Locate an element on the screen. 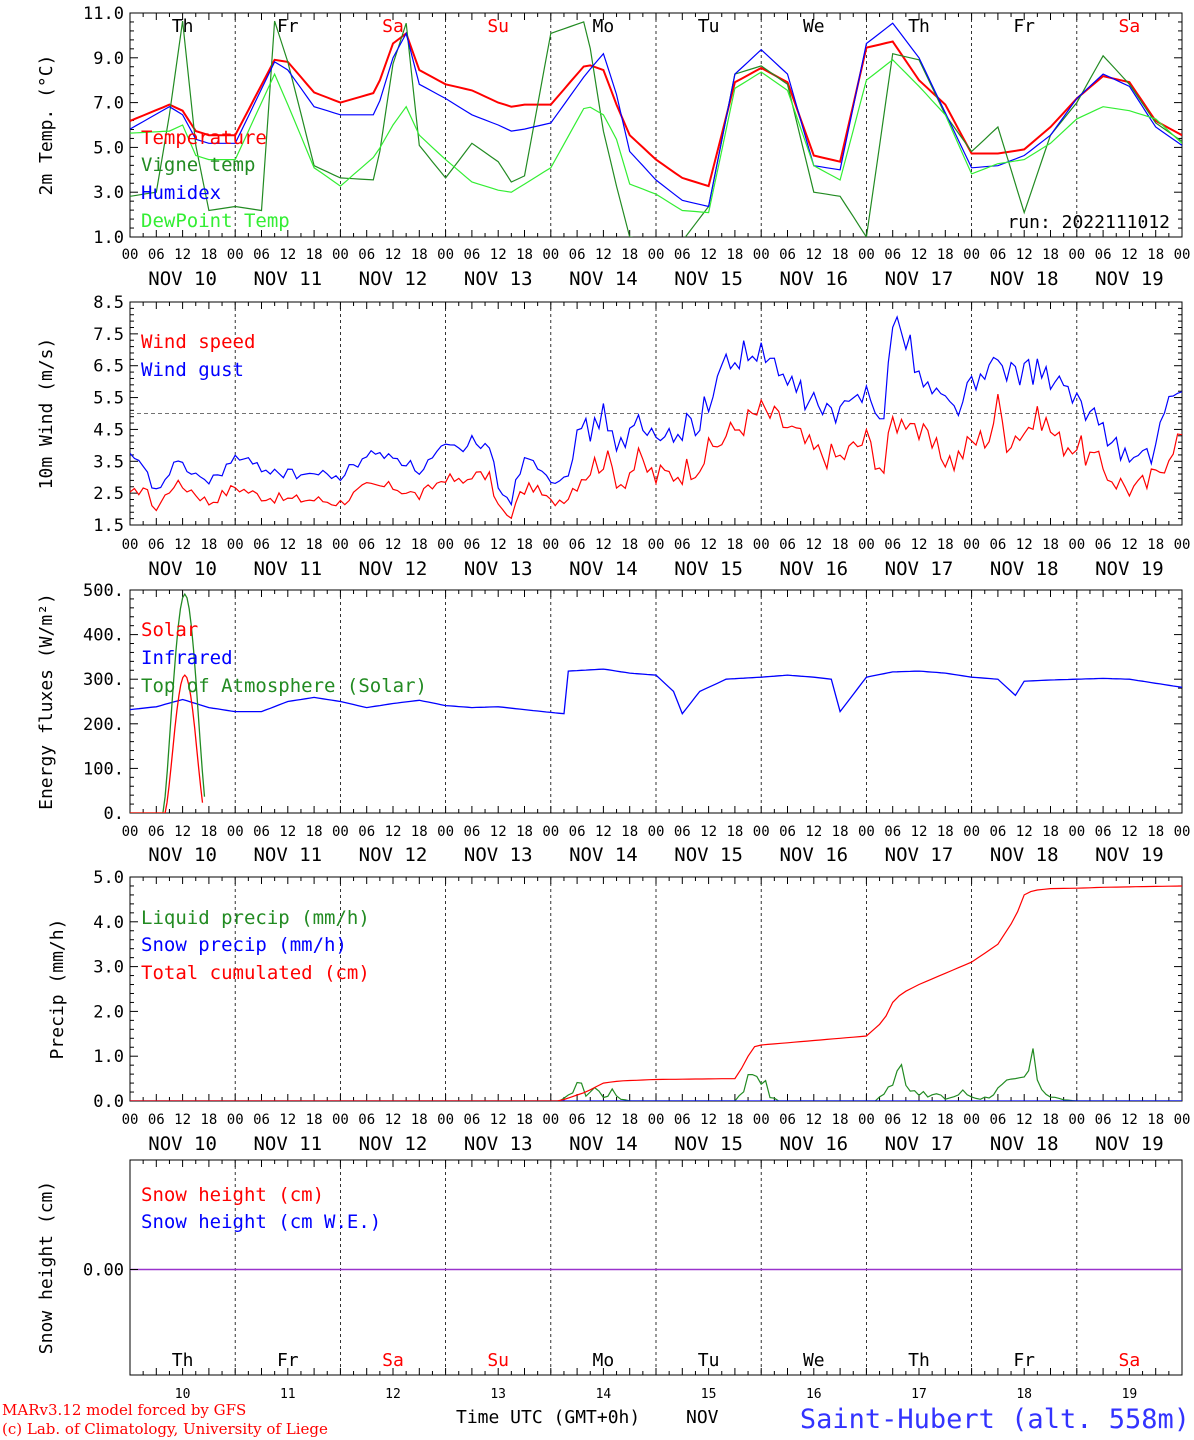 This screenshot has height=1440, width=1194. day-label: NOV 13 is located at coordinates (498, 855).